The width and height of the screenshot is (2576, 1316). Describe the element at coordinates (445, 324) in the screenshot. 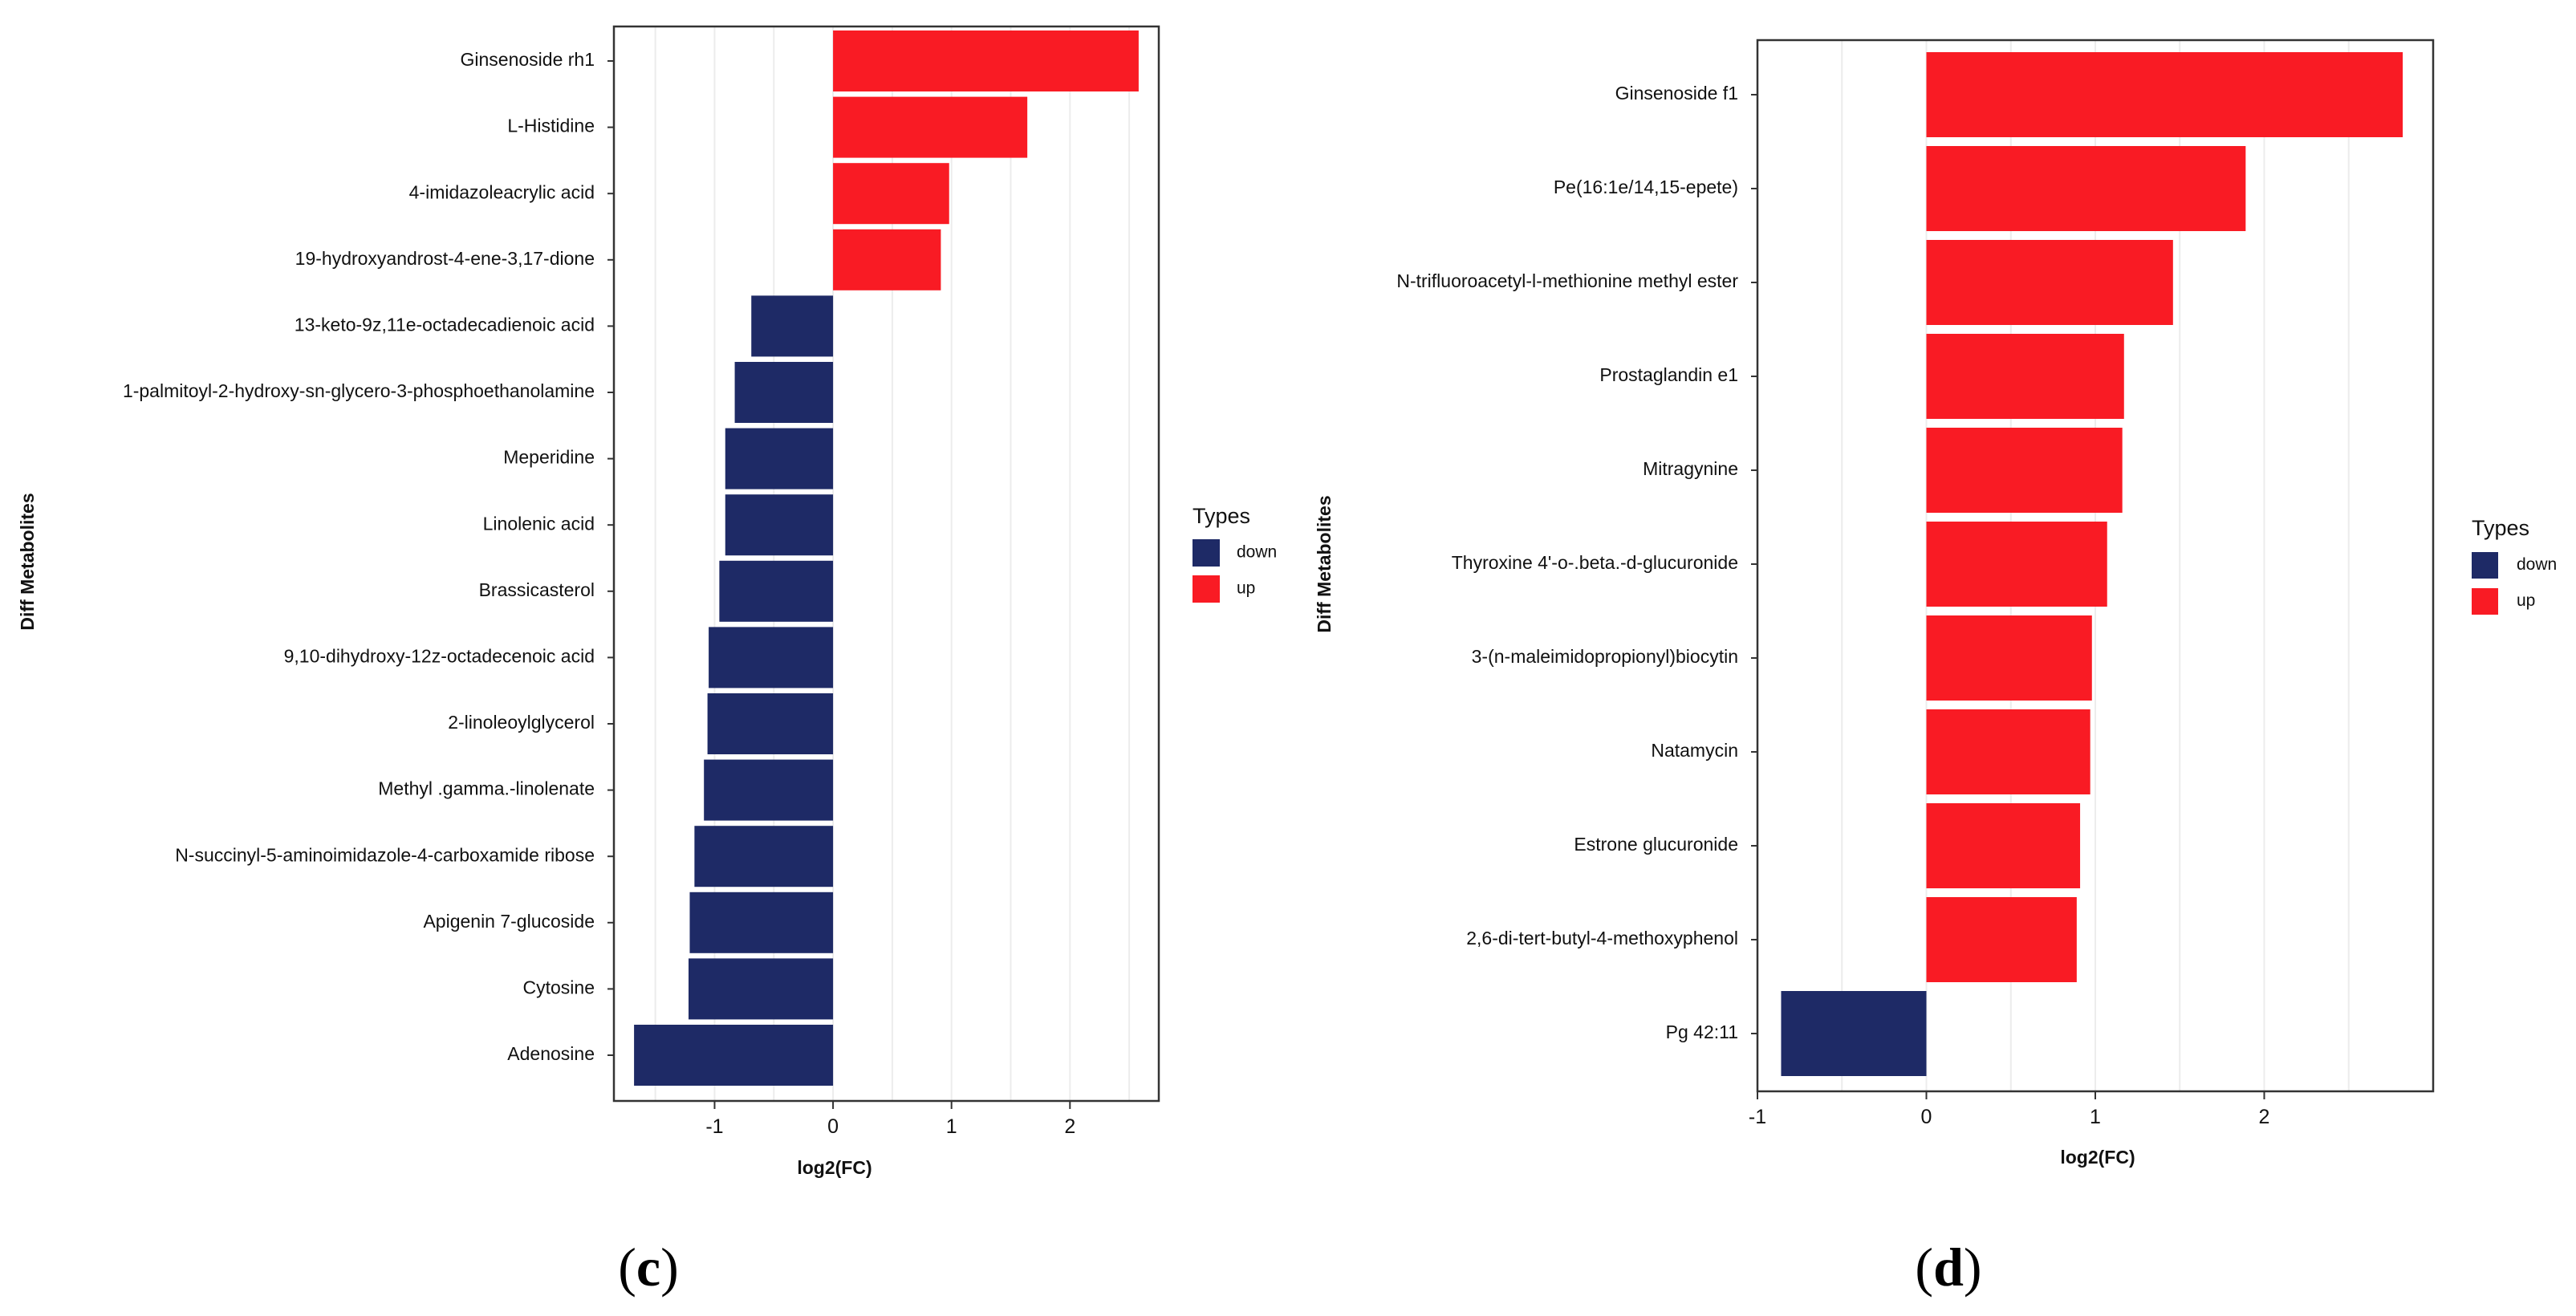

I see `category-label: 13-keto-9z,11e-octadecadienoic acid` at that location.